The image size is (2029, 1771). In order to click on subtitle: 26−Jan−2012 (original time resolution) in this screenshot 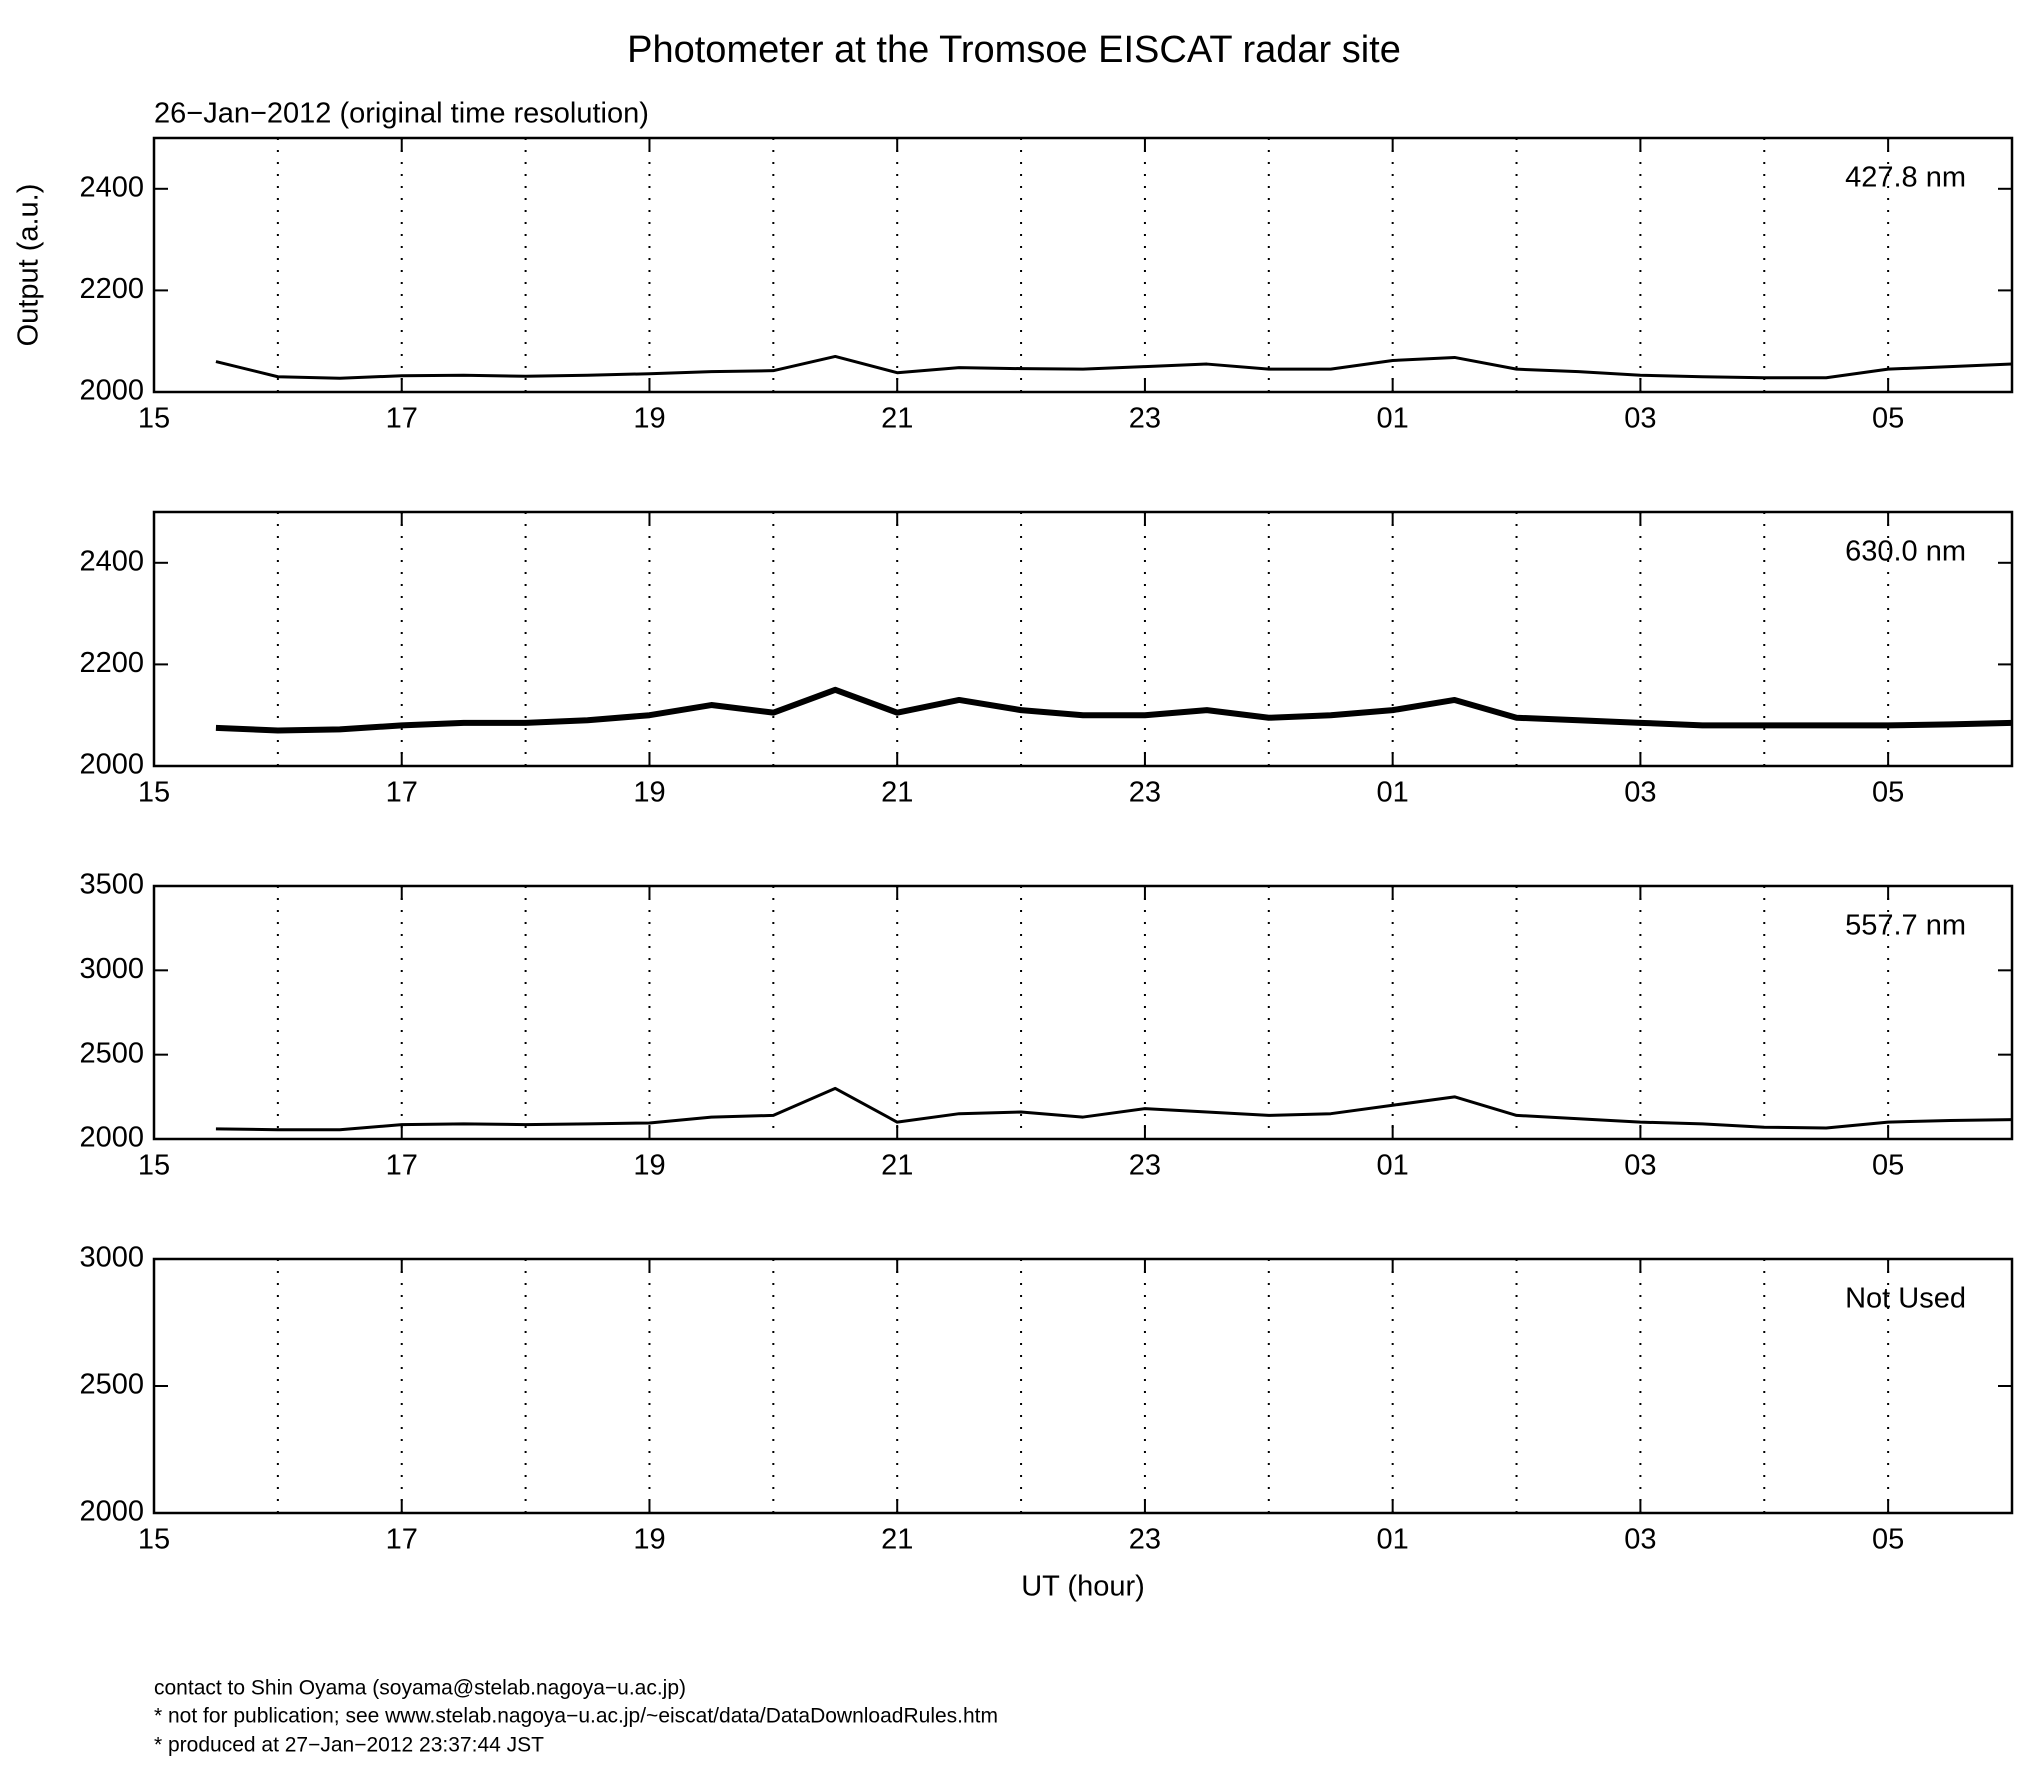, I will do `click(401, 114)`.